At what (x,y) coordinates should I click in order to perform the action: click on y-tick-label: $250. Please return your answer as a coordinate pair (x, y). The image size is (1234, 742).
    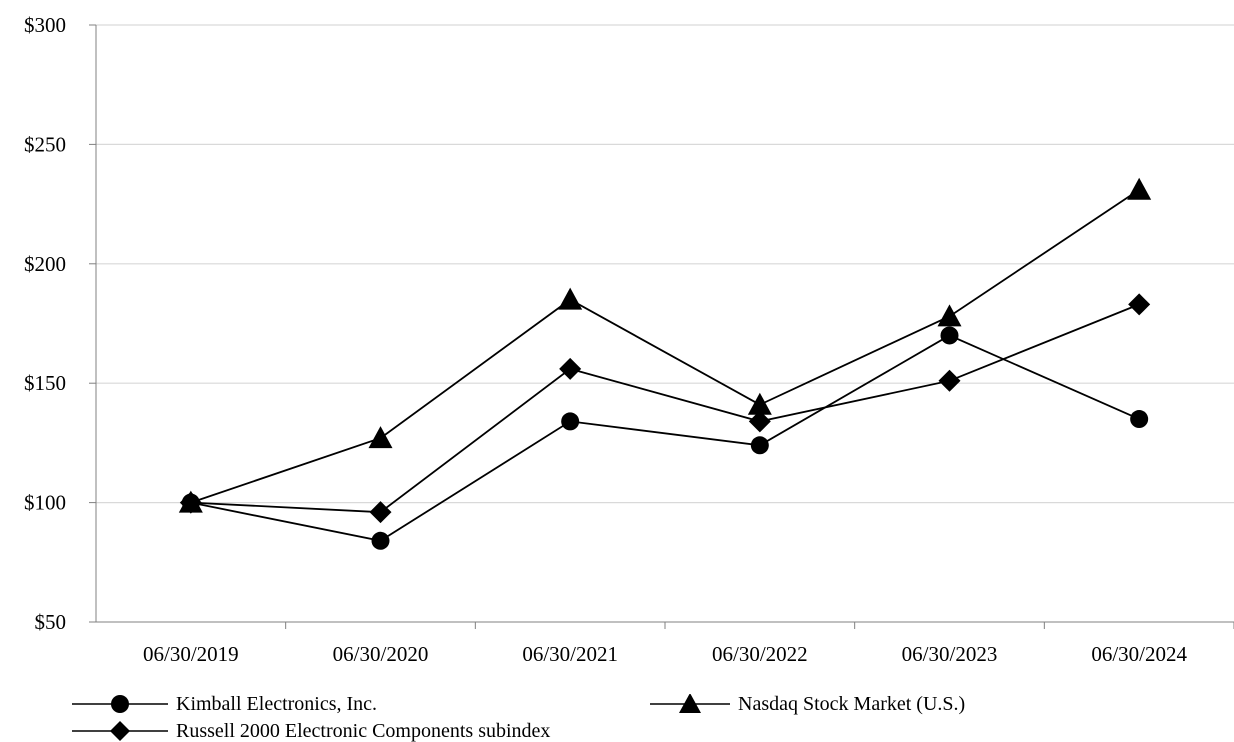
    Looking at the image, I should click on (45, 144).